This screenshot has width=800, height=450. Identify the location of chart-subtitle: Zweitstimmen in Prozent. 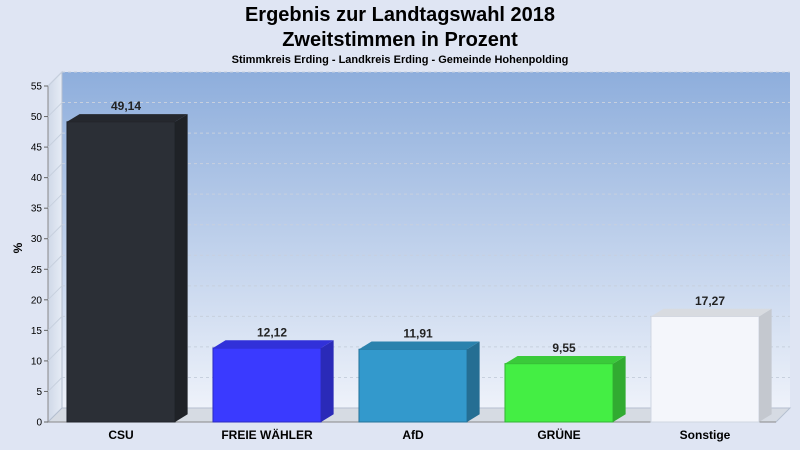
(400, 40).